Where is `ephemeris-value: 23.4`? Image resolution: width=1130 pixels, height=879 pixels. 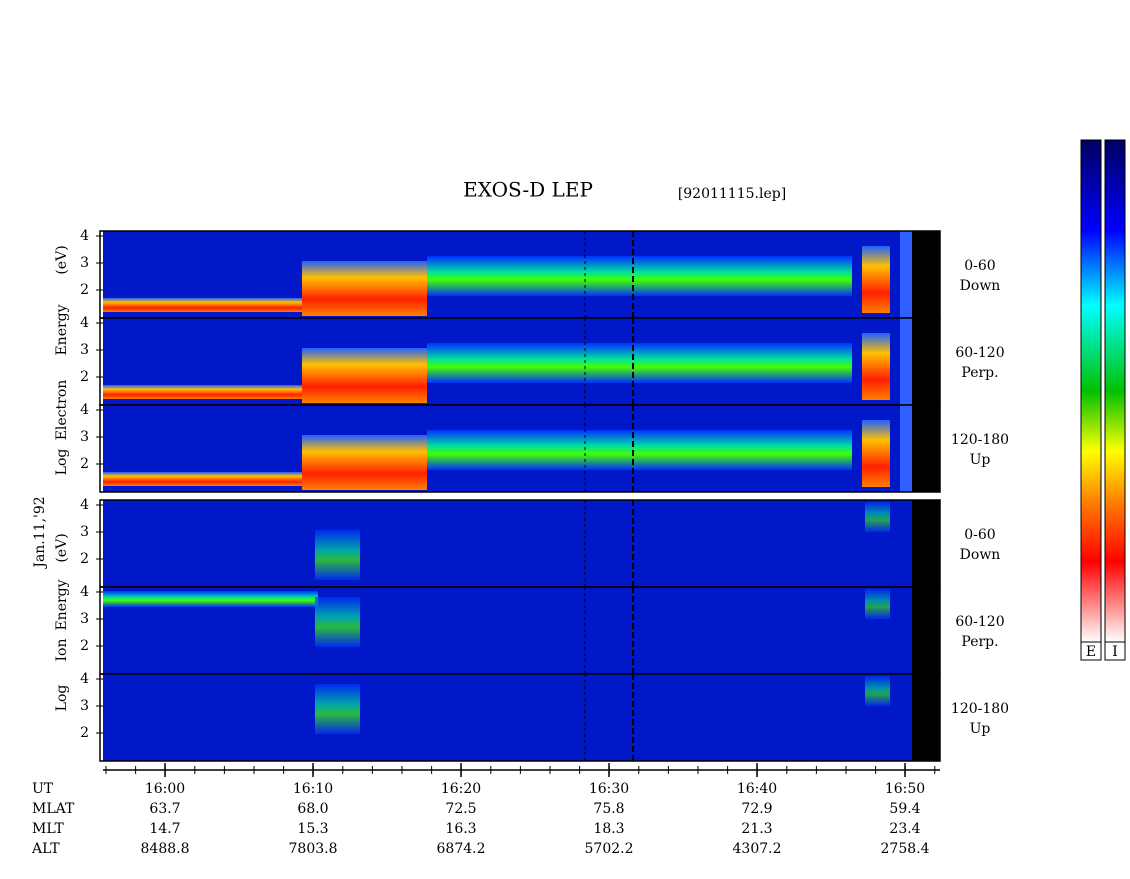 ephemeris-value: 23.4 is located at coordinates (904, 829).